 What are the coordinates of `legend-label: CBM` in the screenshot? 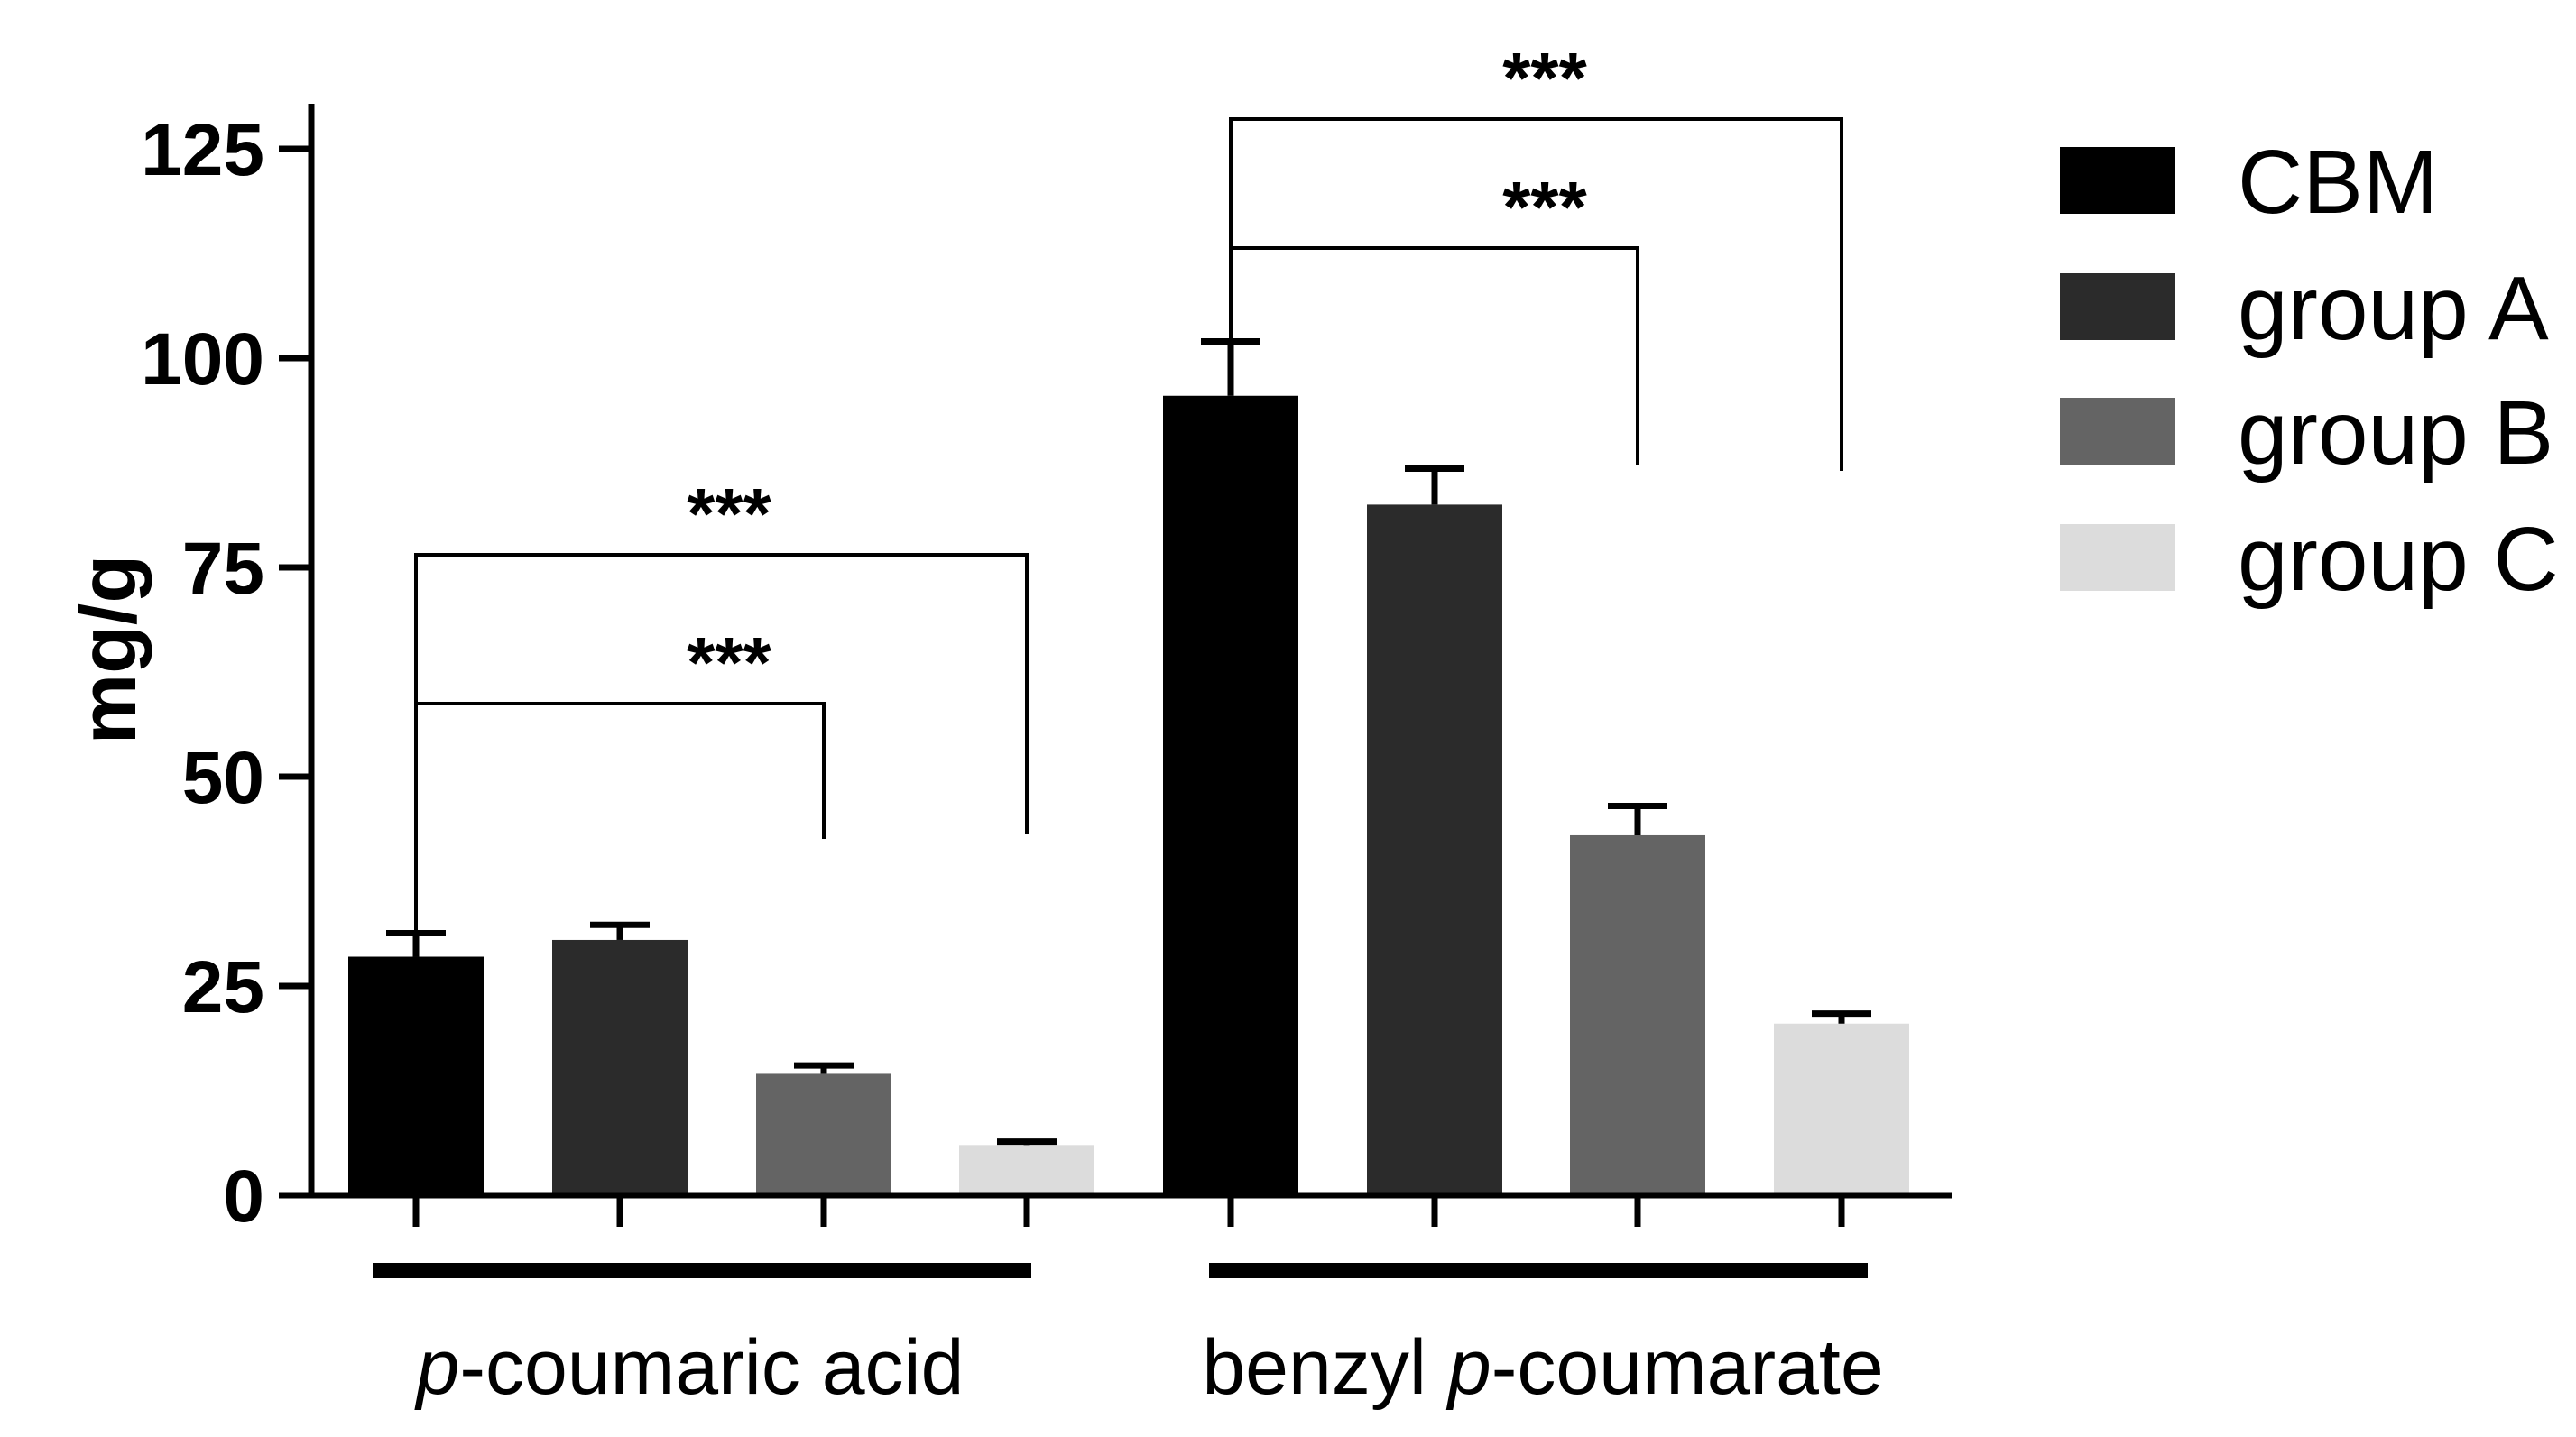 It's located at (2338, 182).